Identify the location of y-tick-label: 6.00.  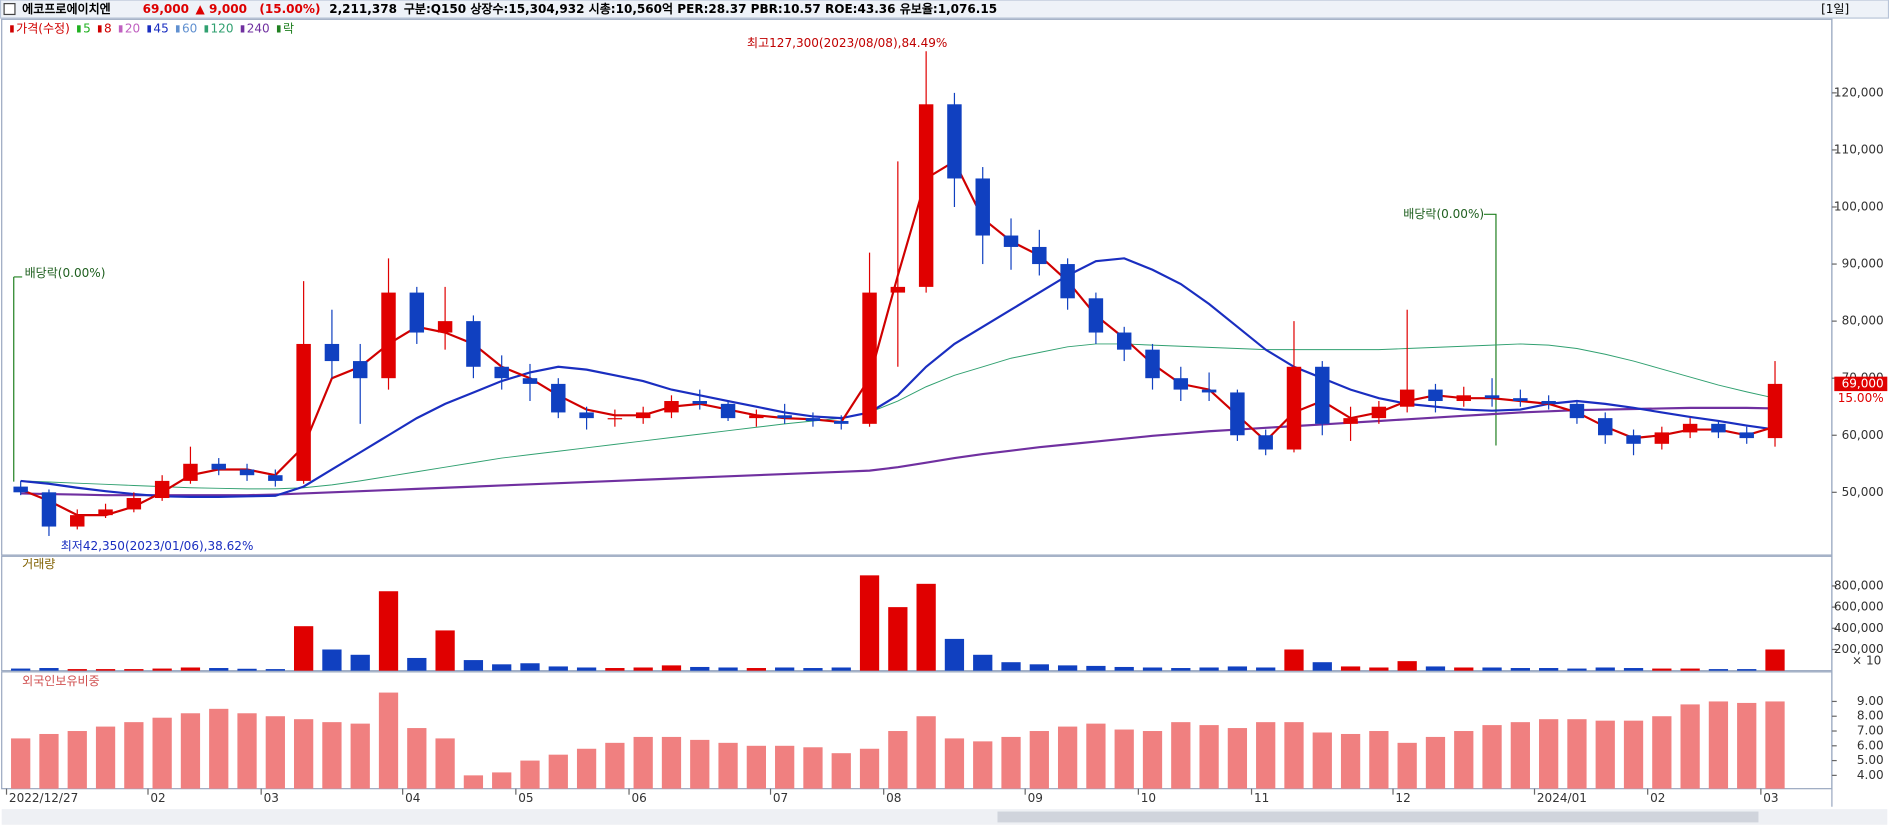
(1870, 745).